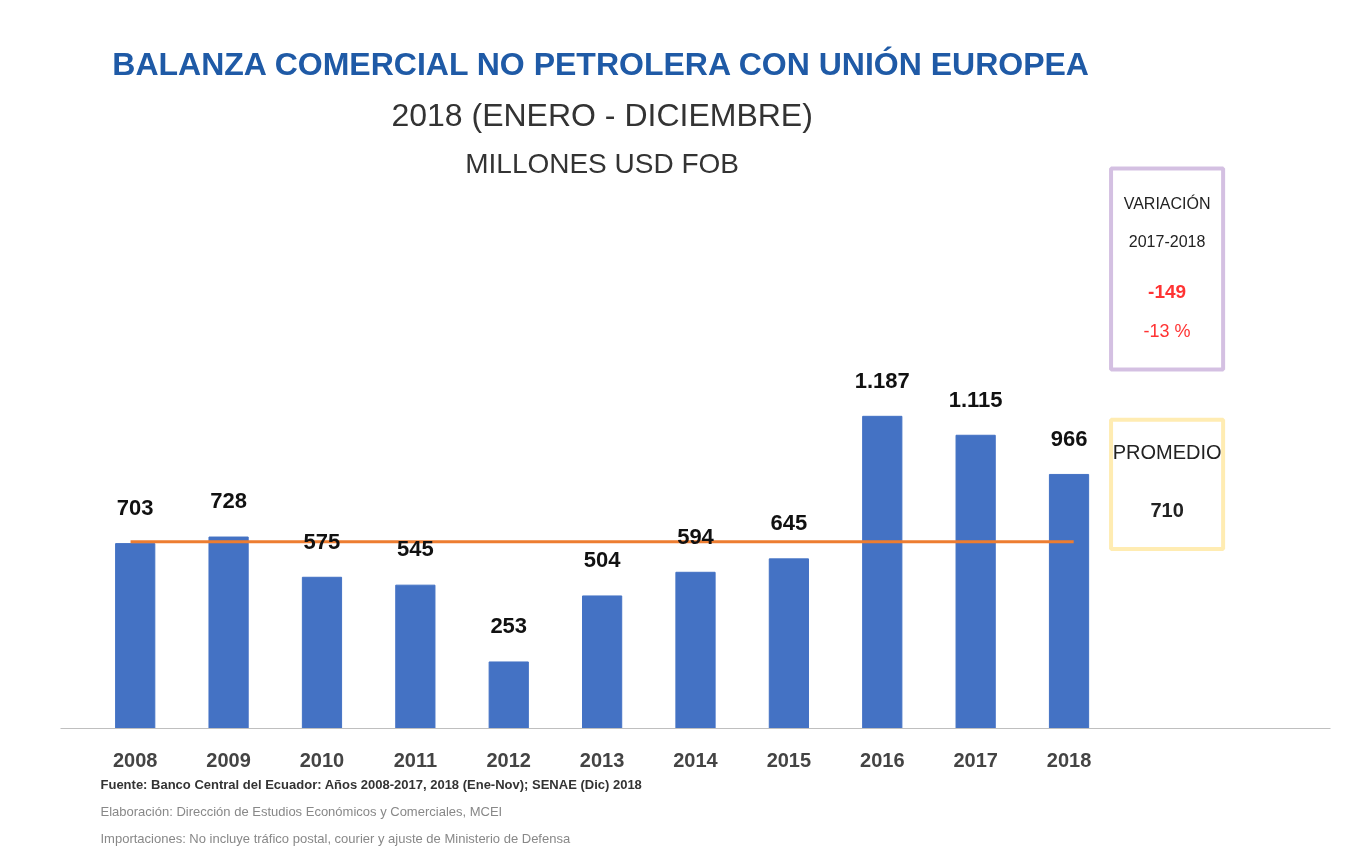 The image size is (1362, 863). I want to click on x-tick-label: 2013, so click(602, 759).